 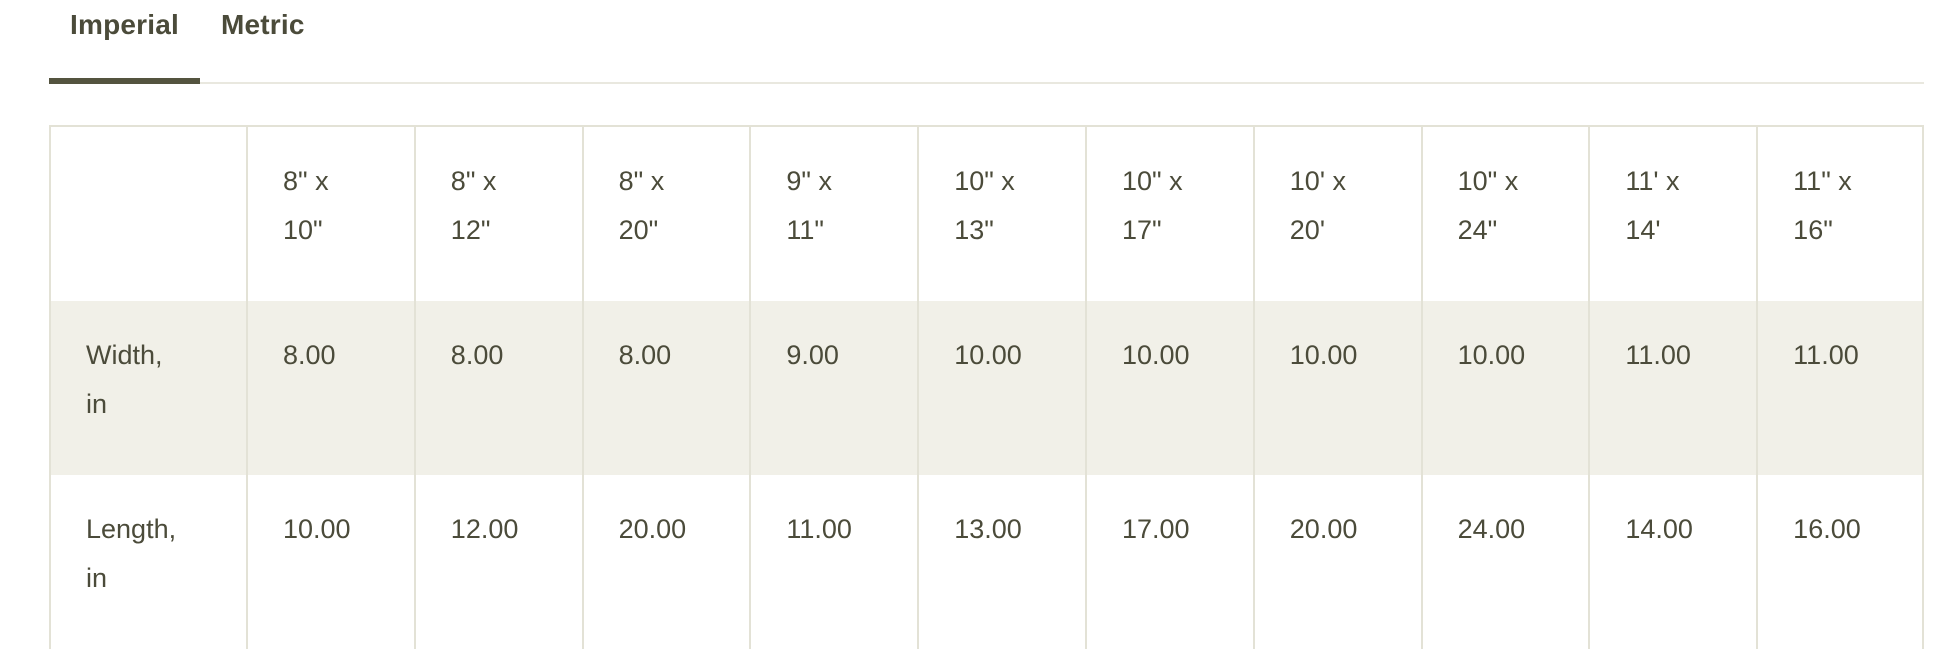 I want to click on cell-value: 16.00, so click(x=1827, y=529).